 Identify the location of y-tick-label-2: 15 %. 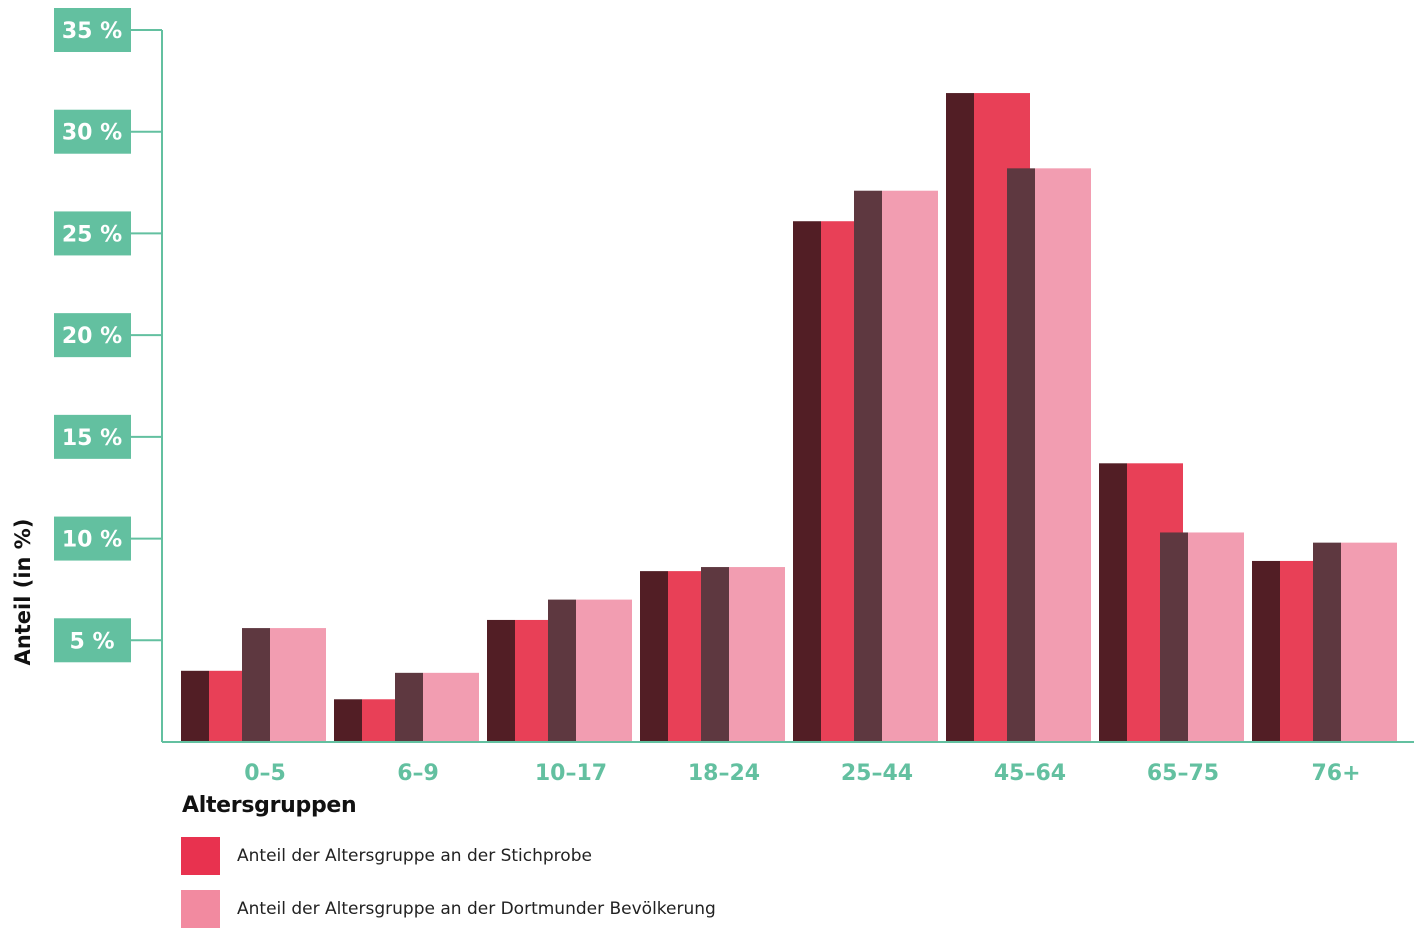
(92, 438).